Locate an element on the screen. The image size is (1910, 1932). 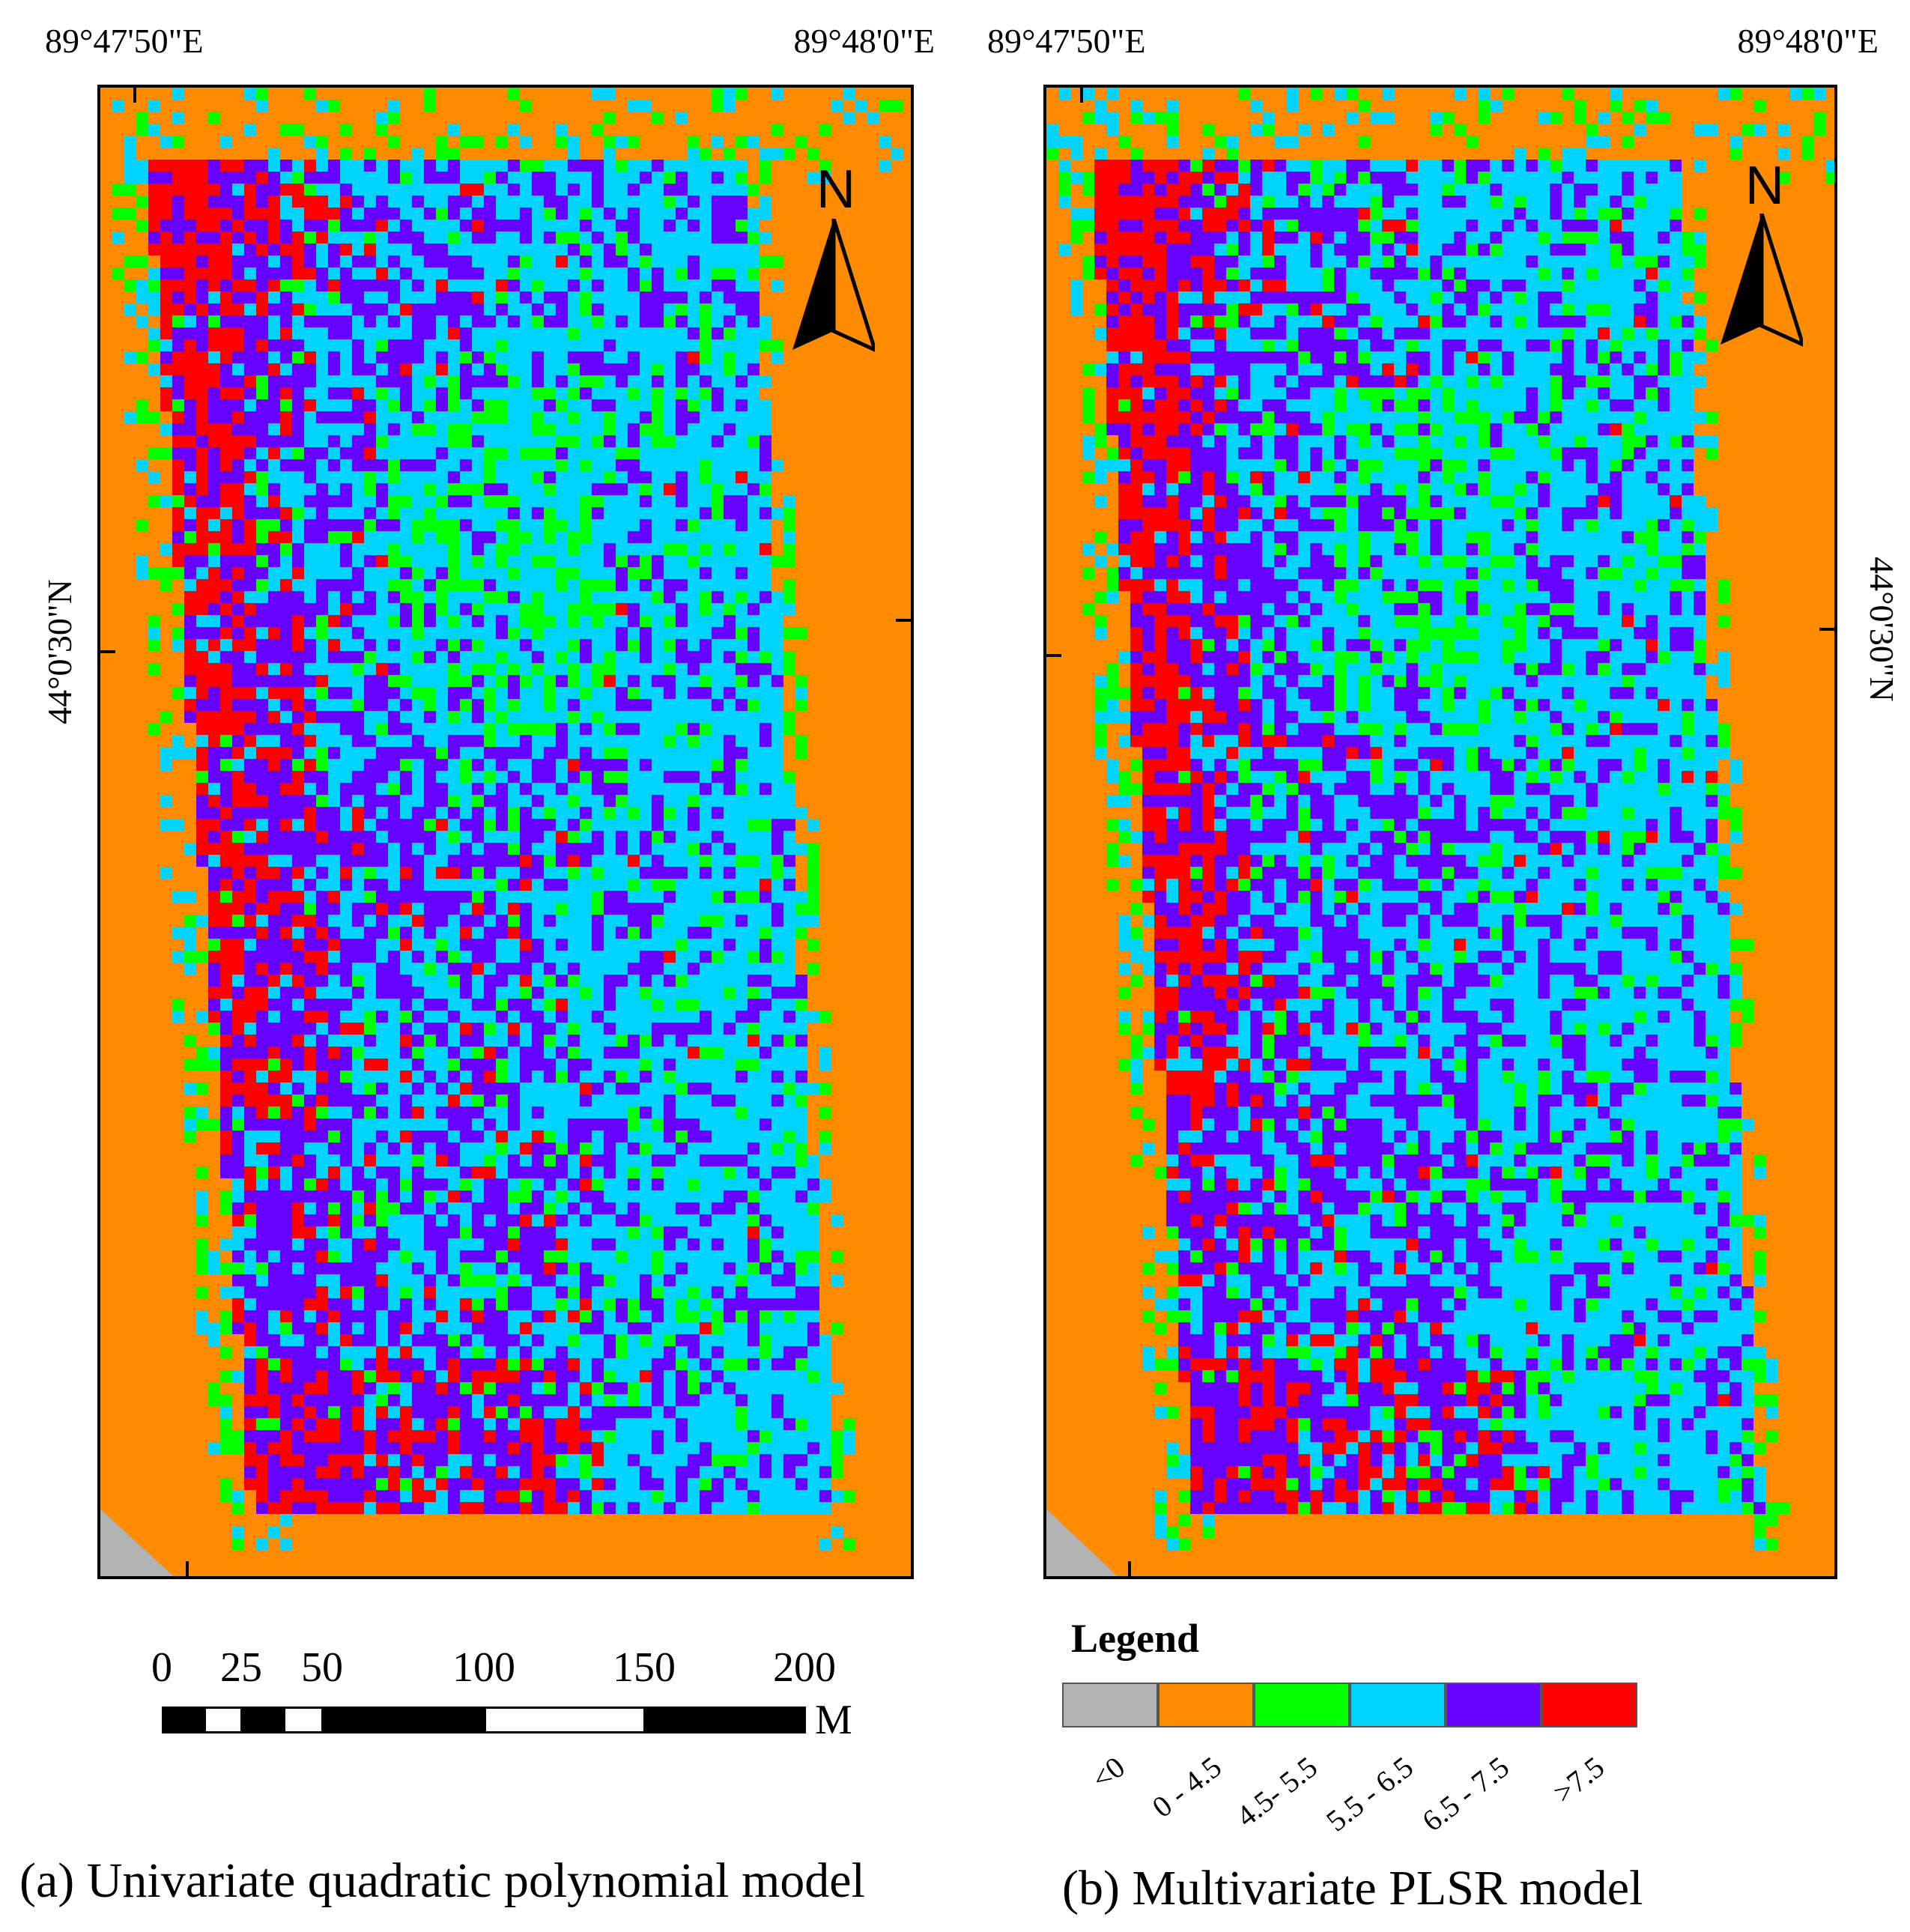
scale-tick-150: 150 is located at coordinates (644, 1667).